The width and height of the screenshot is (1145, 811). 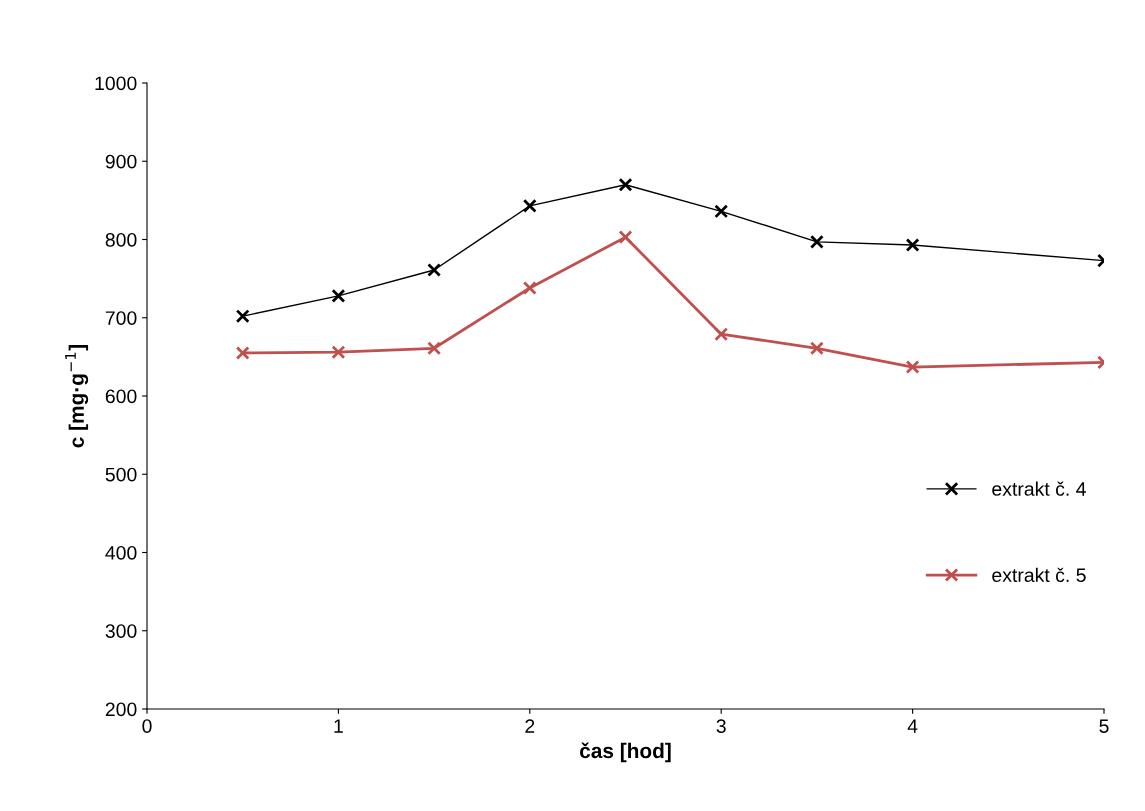 What do you see at coordinates (121, 631) in the screenshot?
I see `y-tick-label: 300` at bounding box center [121, 631].